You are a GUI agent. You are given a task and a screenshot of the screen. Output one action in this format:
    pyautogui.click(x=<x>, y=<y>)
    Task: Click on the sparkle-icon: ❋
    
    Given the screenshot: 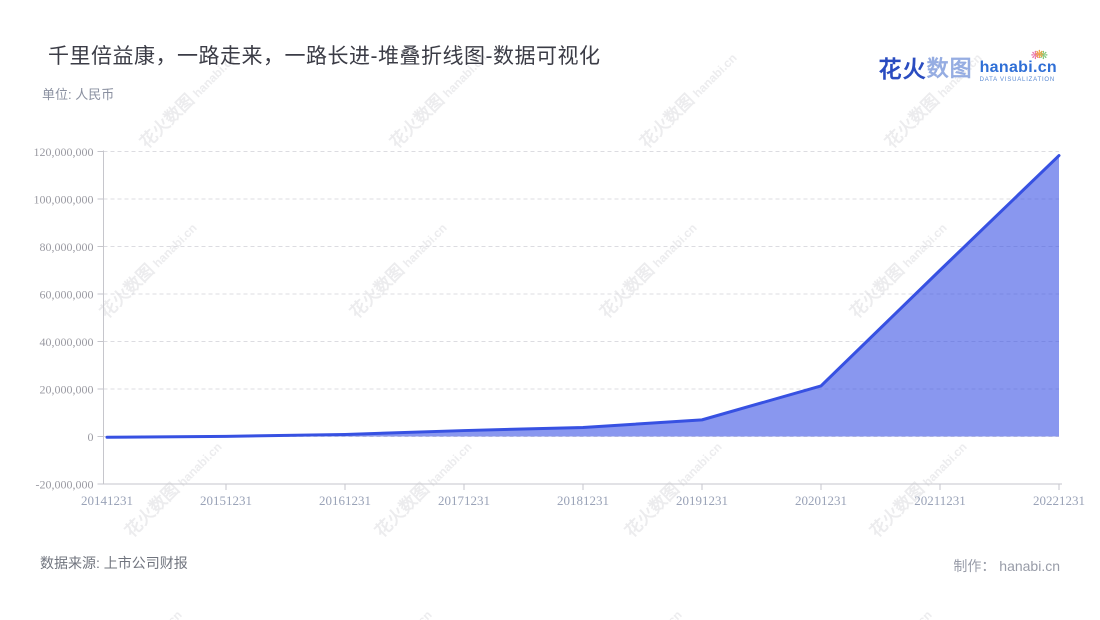 What is the action you would take?
    pyautogui.click(x=1039, y=55)
    